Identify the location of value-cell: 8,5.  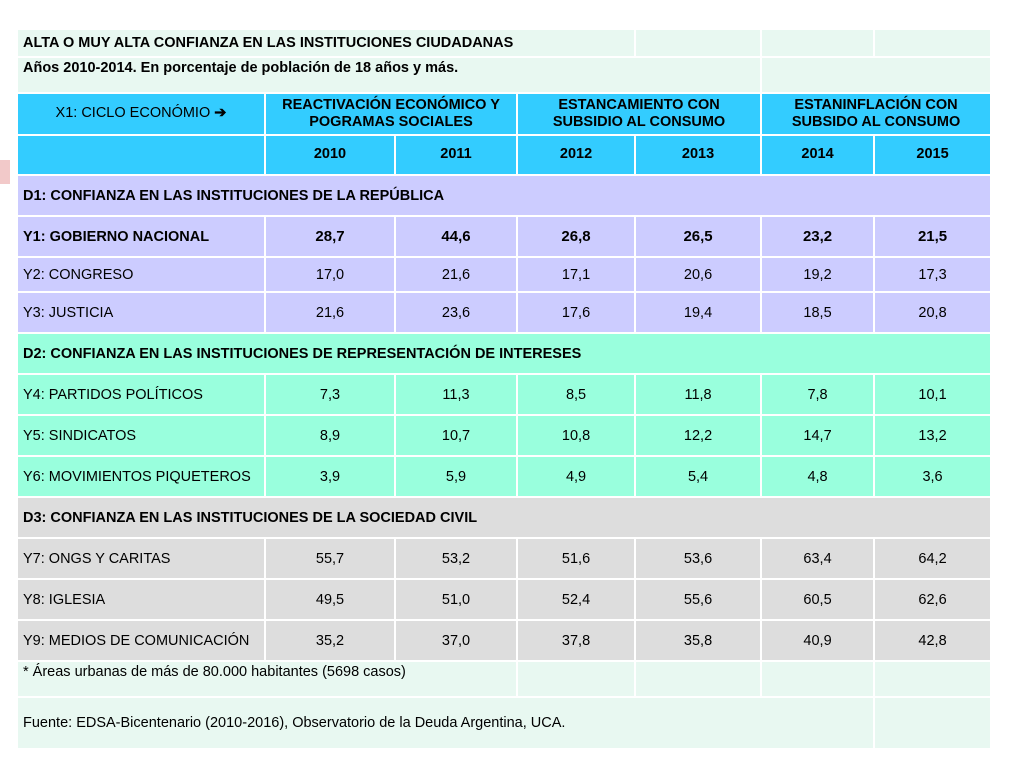
(576, 394).